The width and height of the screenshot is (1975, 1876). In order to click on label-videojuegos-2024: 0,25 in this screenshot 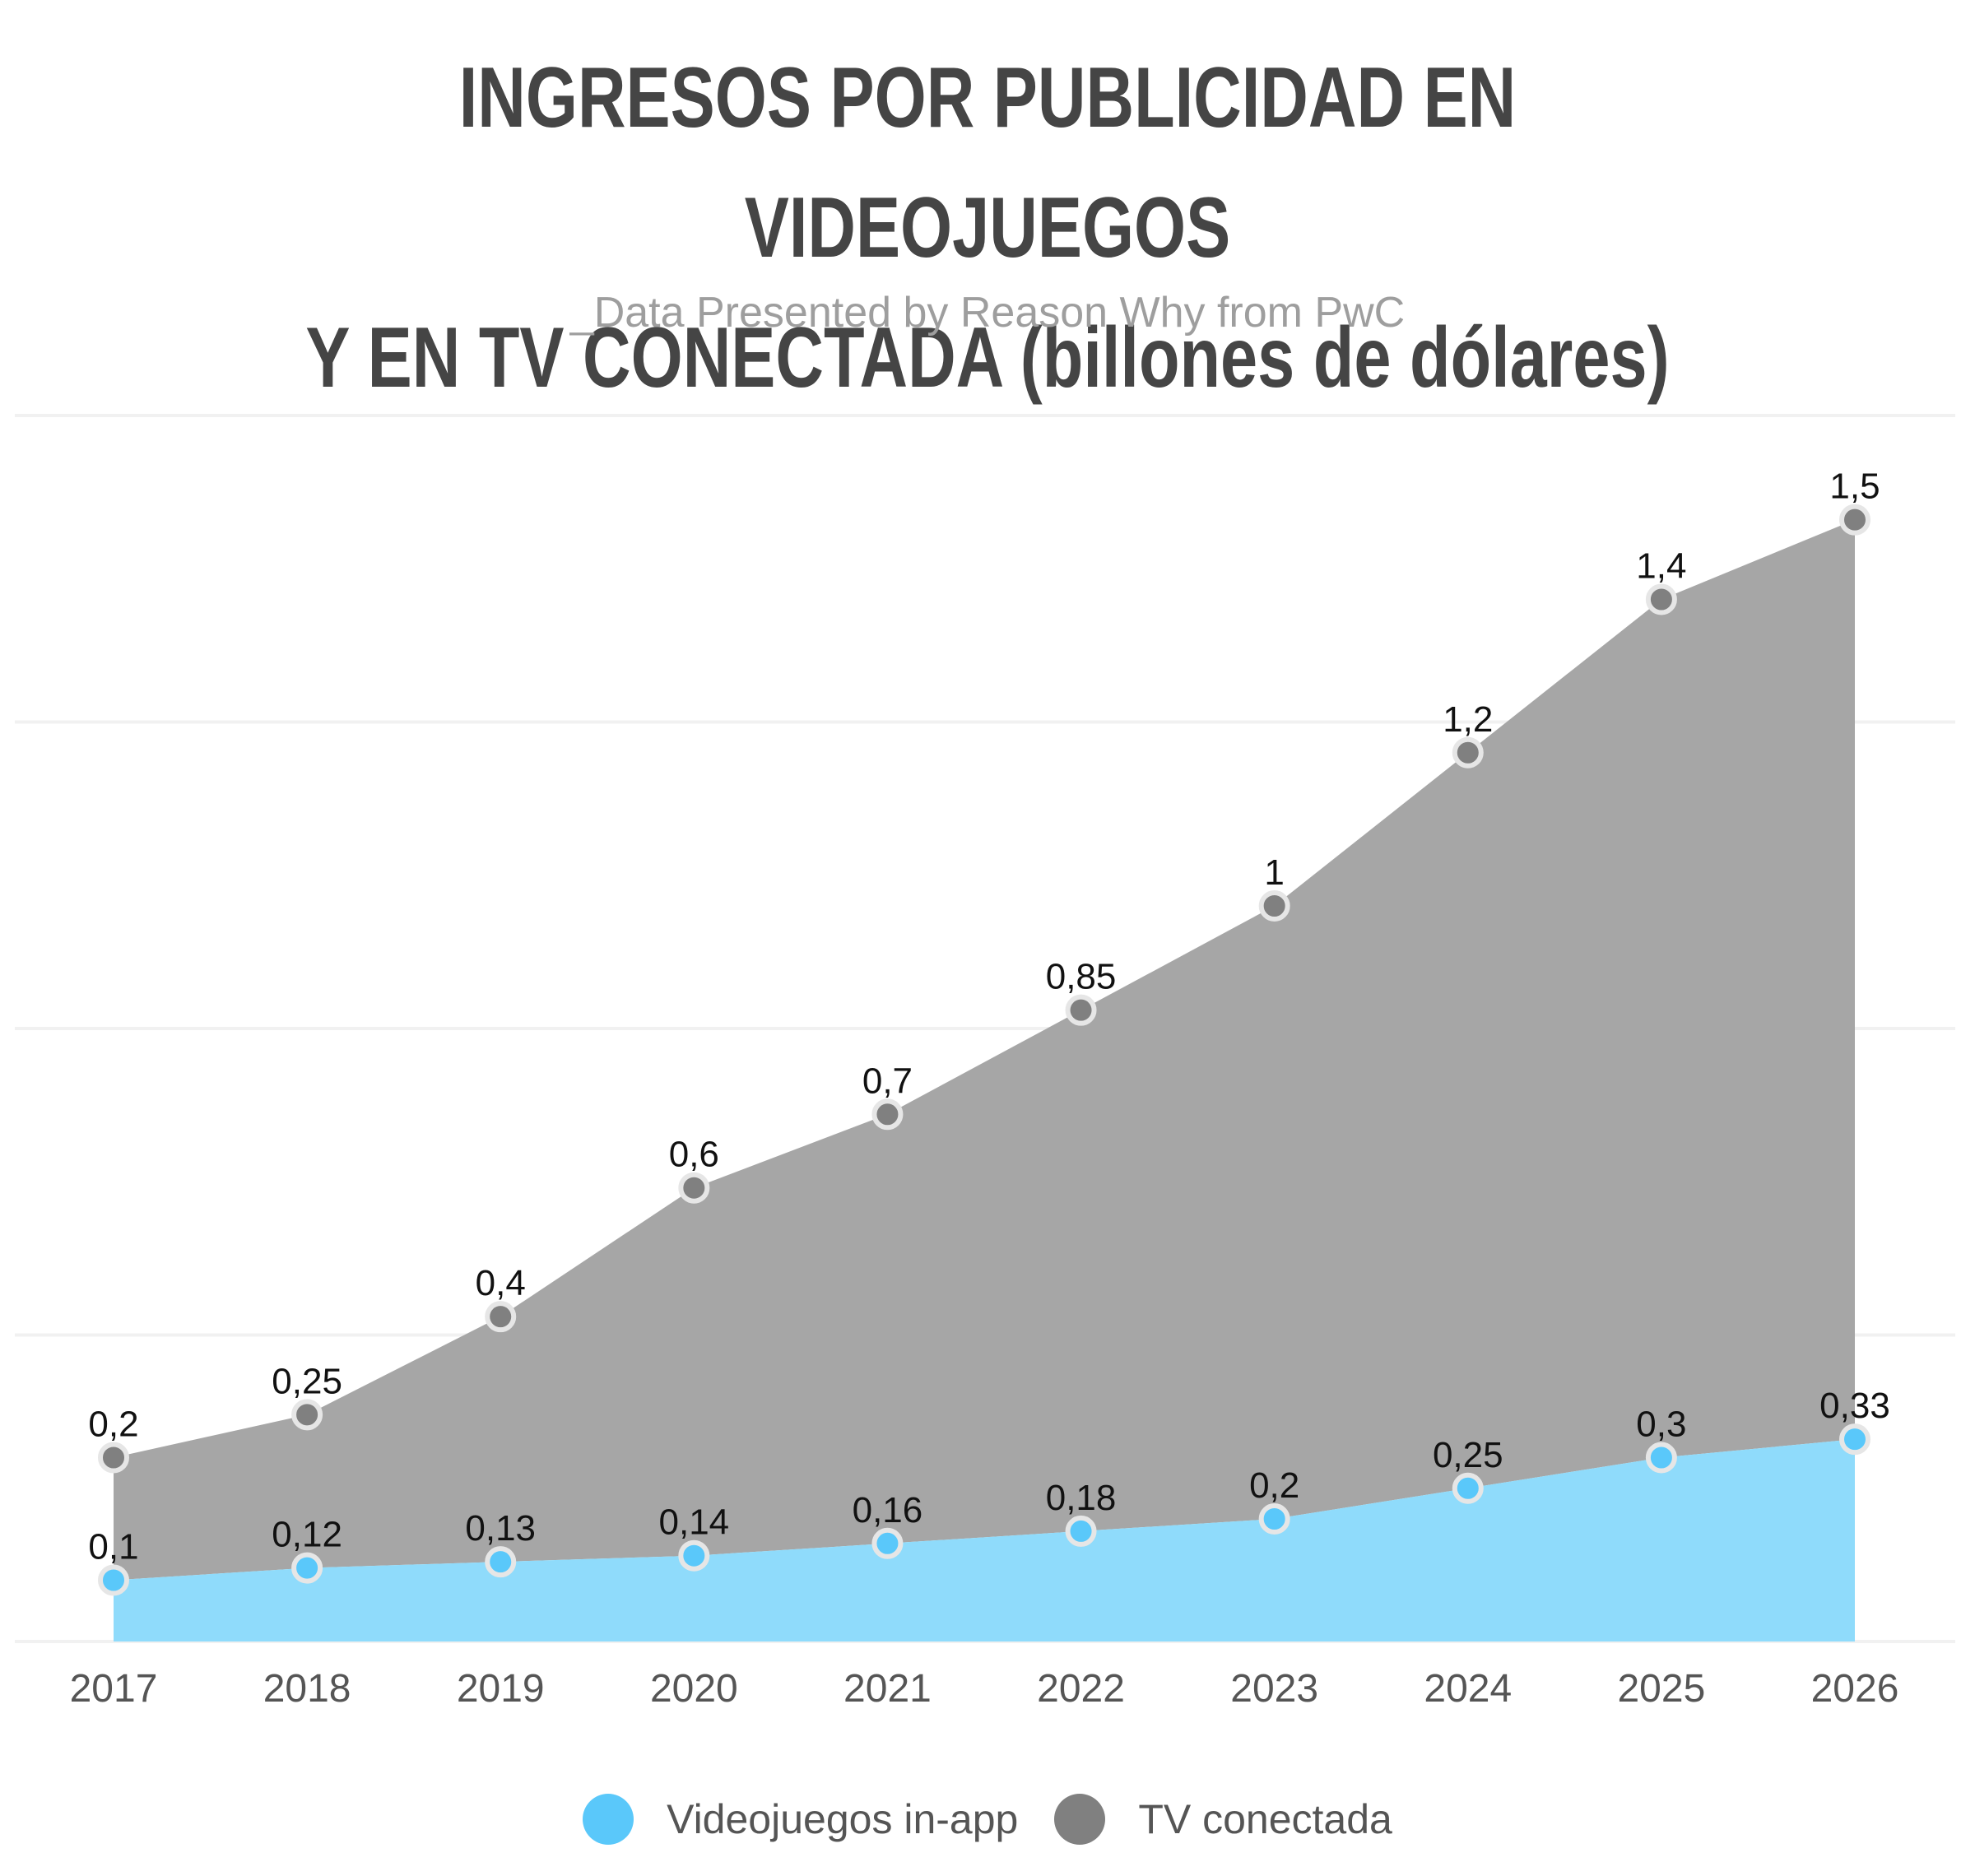, I will do `click(1468, 1455)`.